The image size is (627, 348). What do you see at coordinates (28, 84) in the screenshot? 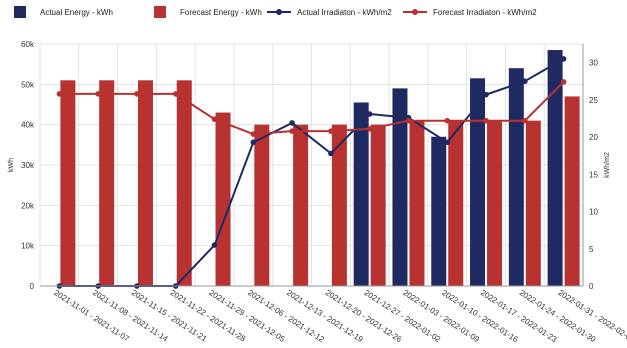
I see `y-tick-label: 50k` at bounding box center [28, 84].